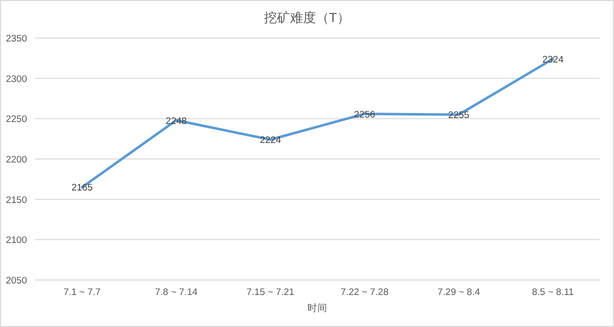 This screenshot has width=614, height=327. What do you see at coordinates (16, 281) in the screenshot?
I see `y-tick-label: 2050` at bounding box center [16, 281].